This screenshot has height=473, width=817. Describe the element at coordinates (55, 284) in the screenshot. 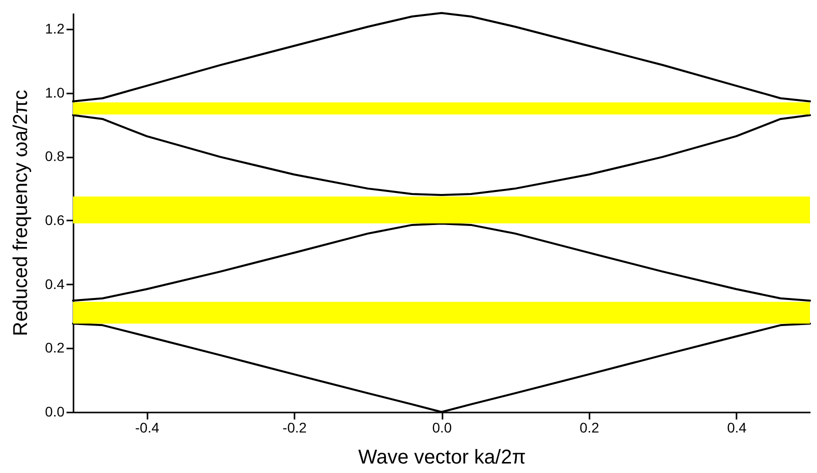

I see `y-tick-label: 0.4` at that location.